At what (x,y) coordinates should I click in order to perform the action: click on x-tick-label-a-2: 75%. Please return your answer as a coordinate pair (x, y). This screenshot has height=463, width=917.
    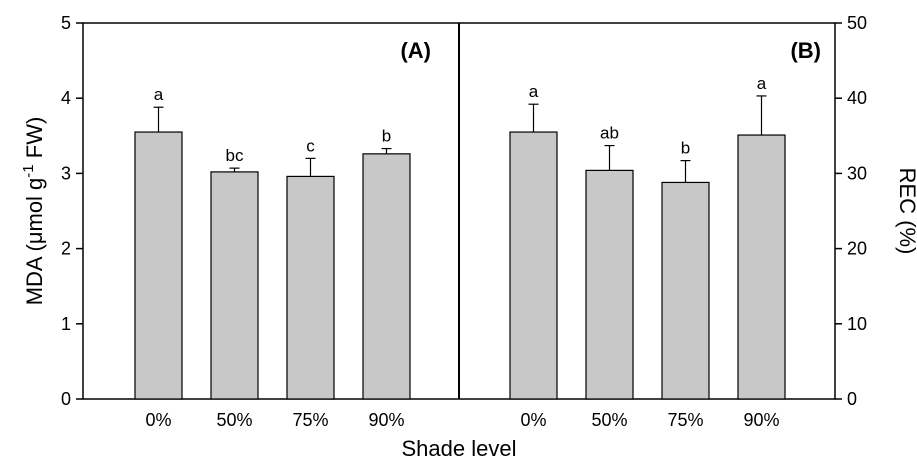
    Looking at the image, I should click on (310, 420).